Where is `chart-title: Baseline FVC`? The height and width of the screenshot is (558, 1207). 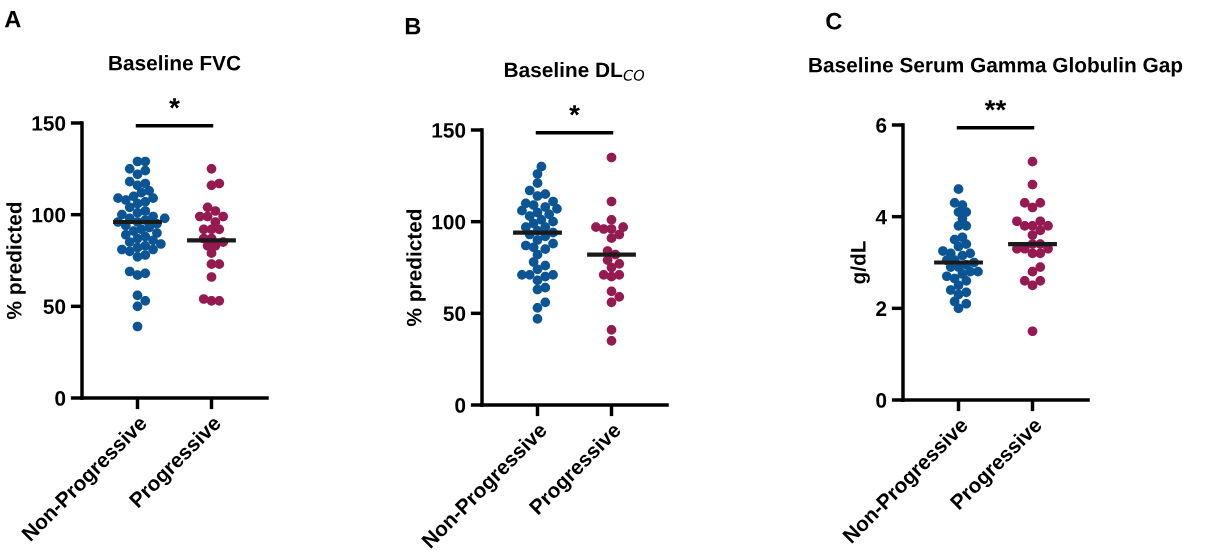
chart-title: Baseline FVC is located at coordinates (175, 63).